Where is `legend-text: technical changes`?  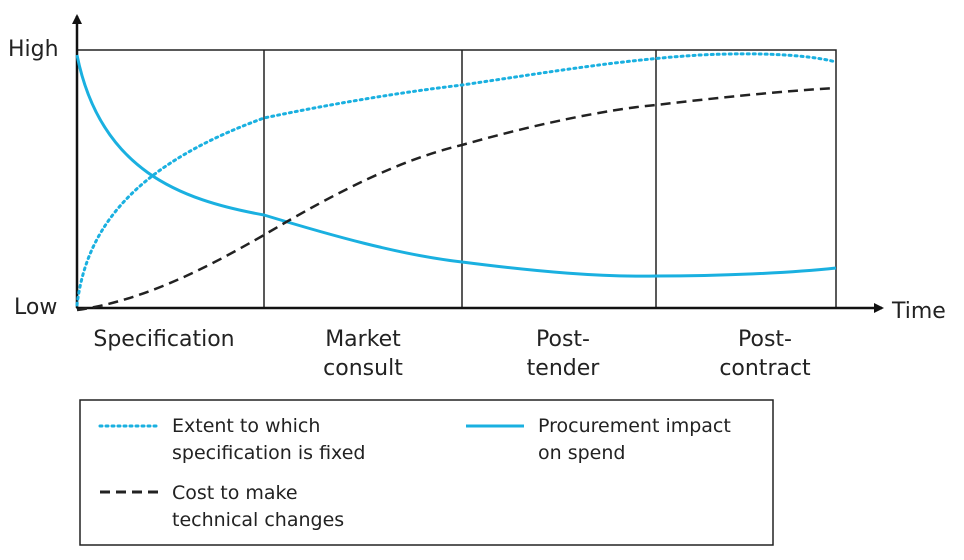 legend-text: technical changes is located at coordinates (258, 520).